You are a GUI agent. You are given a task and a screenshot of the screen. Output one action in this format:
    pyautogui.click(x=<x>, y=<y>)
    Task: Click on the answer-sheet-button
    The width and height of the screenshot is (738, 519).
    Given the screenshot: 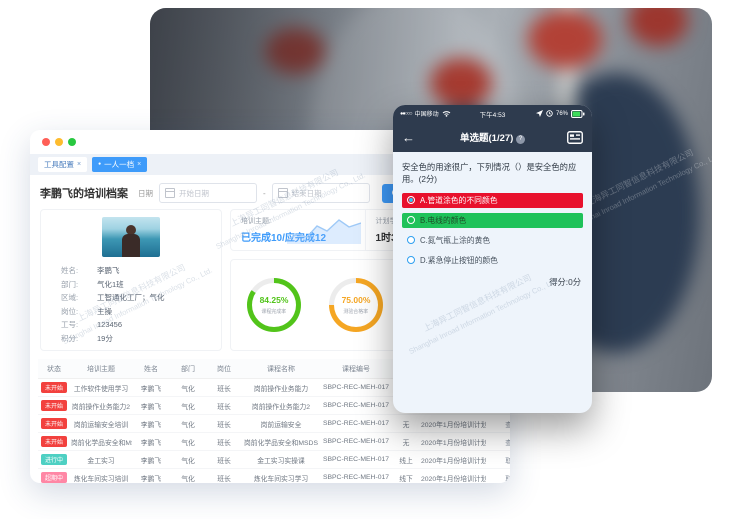 What is the action you would take?
    pyautogui.click(x=575, y=137)
    